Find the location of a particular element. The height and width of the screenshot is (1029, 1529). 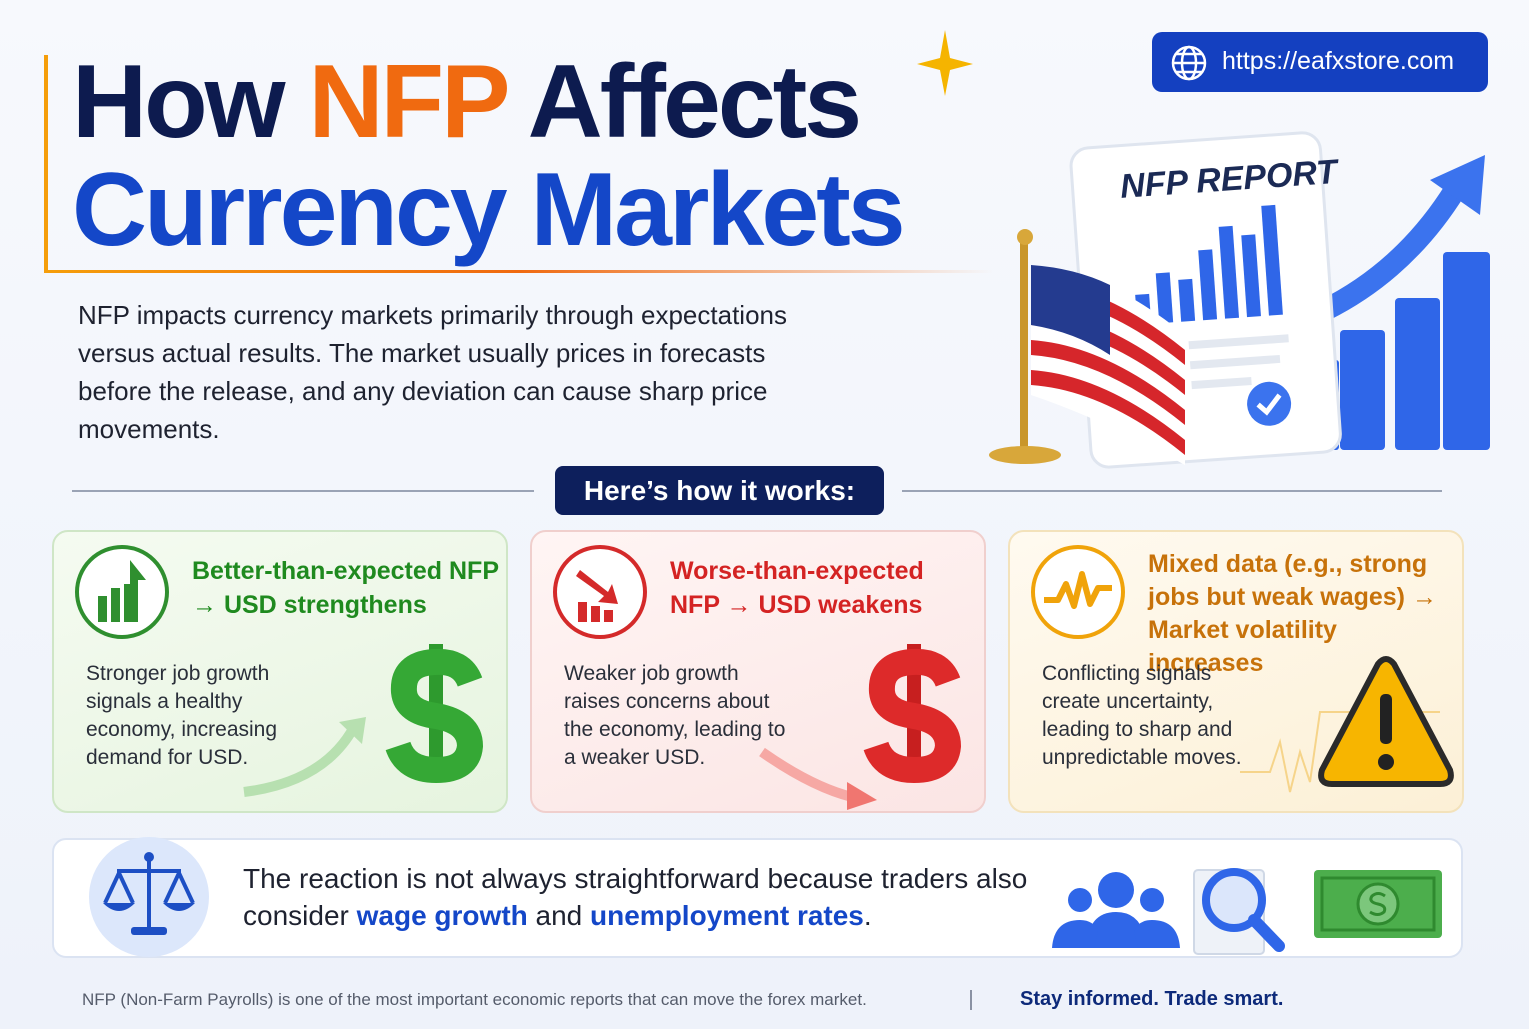

note-highlight: unemployment rates is located at coordinates (727, 915).